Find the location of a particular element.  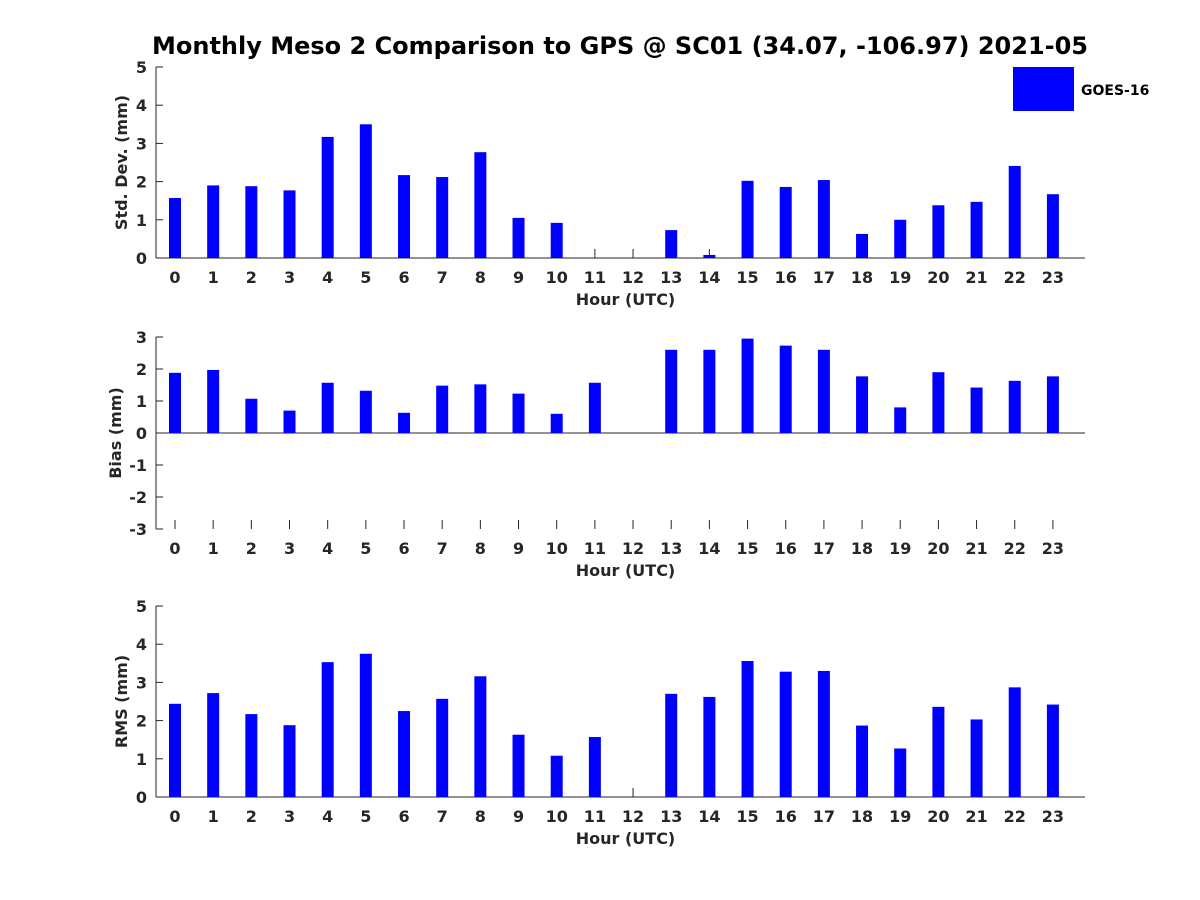

x-tick-label: 5 is located at coordinates (365, 548).